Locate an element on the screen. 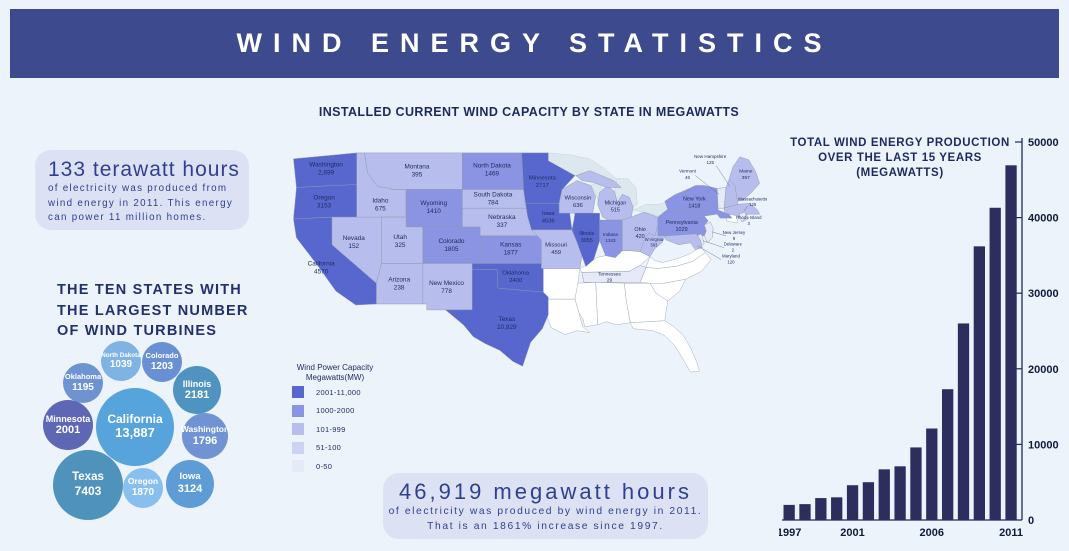  bubble-value: 1203 is located at coordinates (162, 366).